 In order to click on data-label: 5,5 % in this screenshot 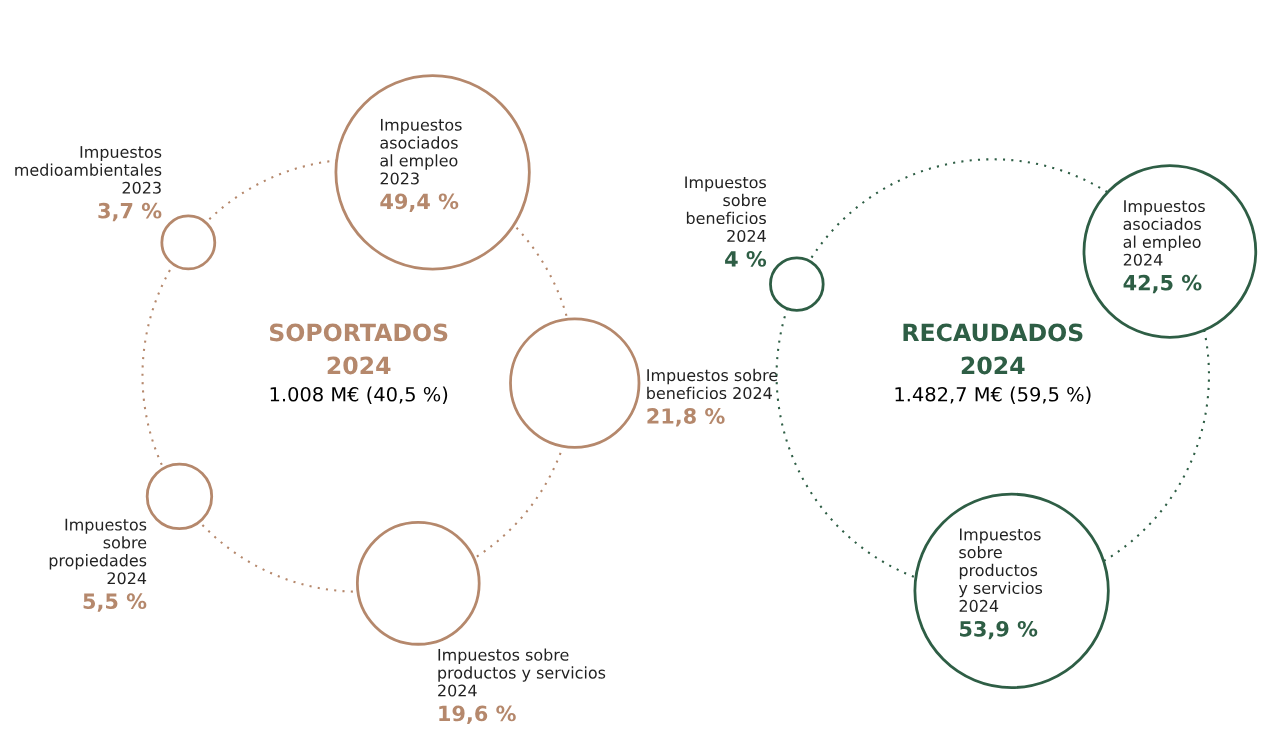, I will do `click(115, 602)`.